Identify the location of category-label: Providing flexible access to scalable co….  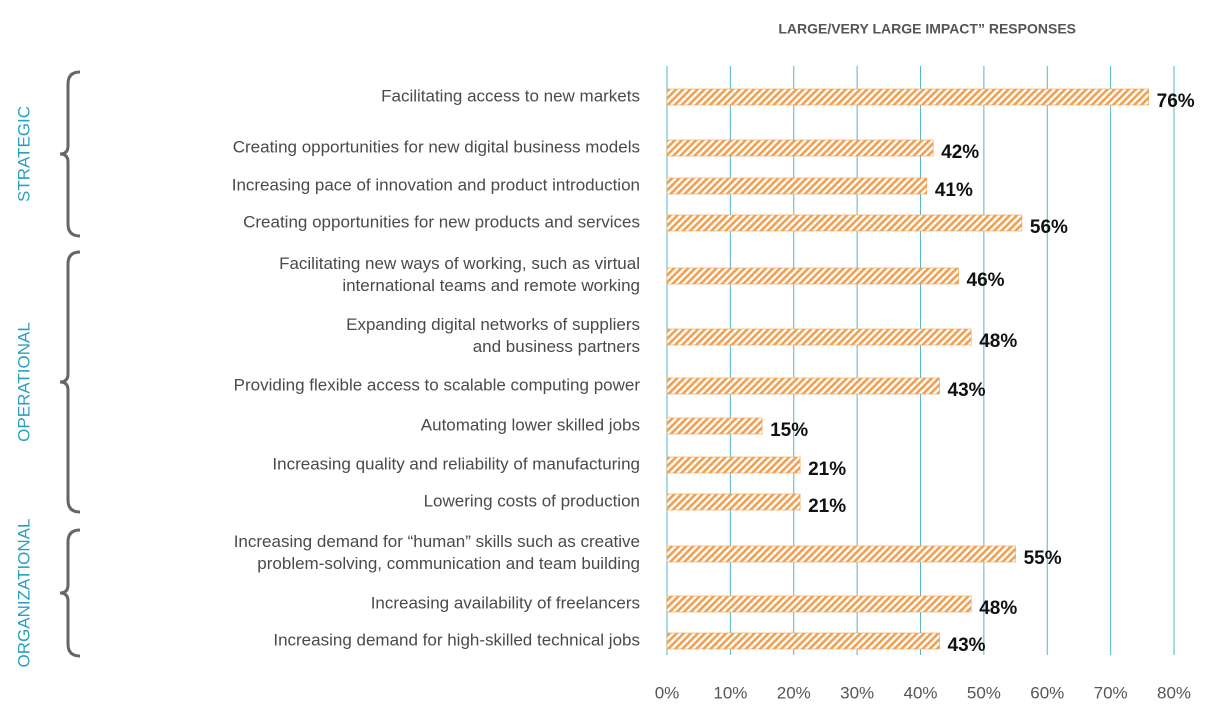
(437, 384).